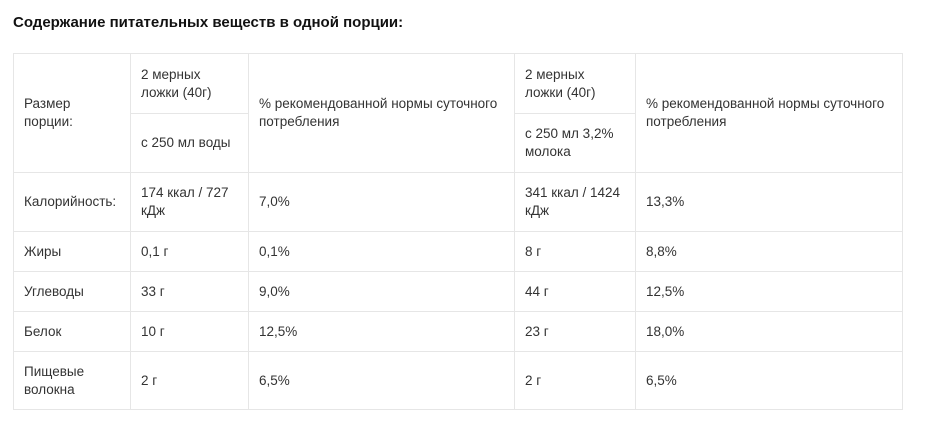 Image resolution: width=927 pixels, height=427 pixels. Describe the element at coordinates (189, 83) in the screenshot. I see `water-measure-header: 2 мерных ложки (40г)` at that location.